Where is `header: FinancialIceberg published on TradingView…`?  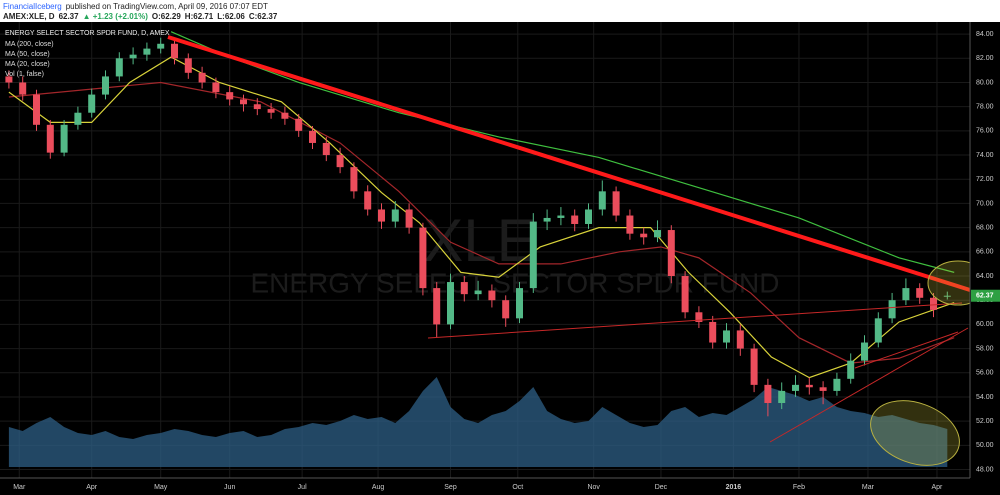
header: FinancialIceberg published on TradingView… is located at coordinates (500, 11).